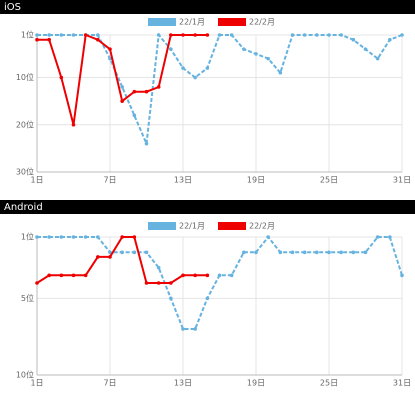 This screenshot has width=415, height=400. Describe the element at coordinates (36, 383) in the screenshot. I see `x-tick-label: 1日` at that location.